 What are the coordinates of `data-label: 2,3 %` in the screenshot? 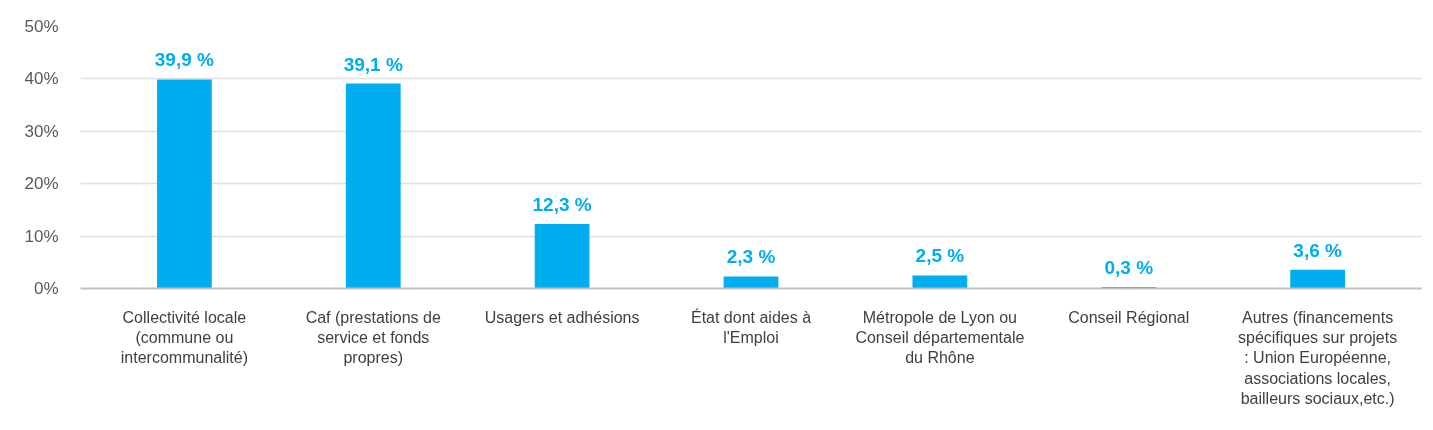 It's located at (751, 257).